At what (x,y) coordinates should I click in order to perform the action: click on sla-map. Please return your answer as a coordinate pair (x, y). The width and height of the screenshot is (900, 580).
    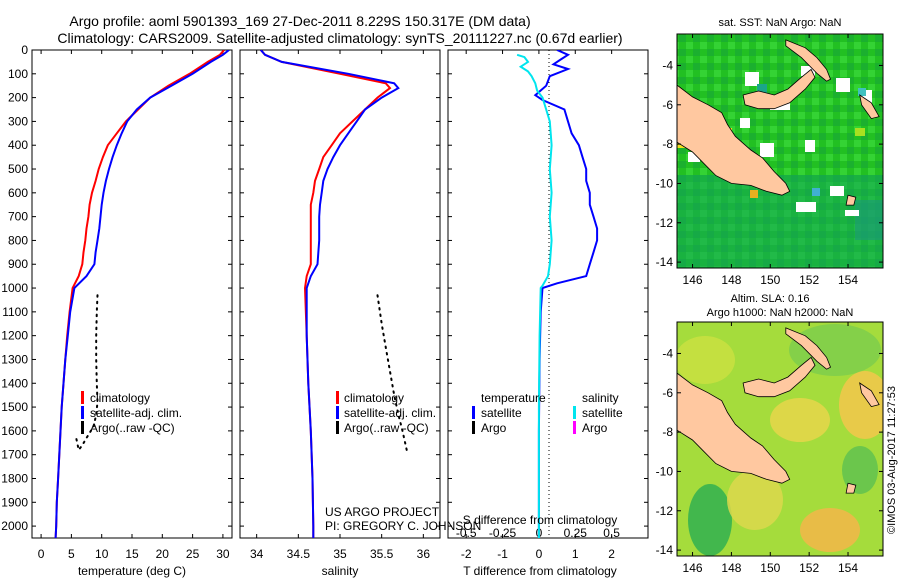
    Looking at the image, I should click on (780, 439).